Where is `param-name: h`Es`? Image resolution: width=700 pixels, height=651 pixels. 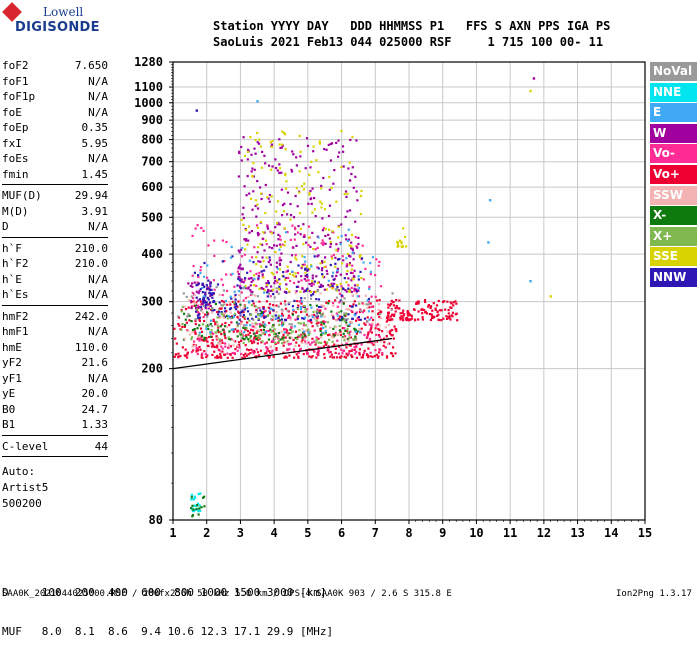
param-name: h`Es is located at coordinates (15, 294).